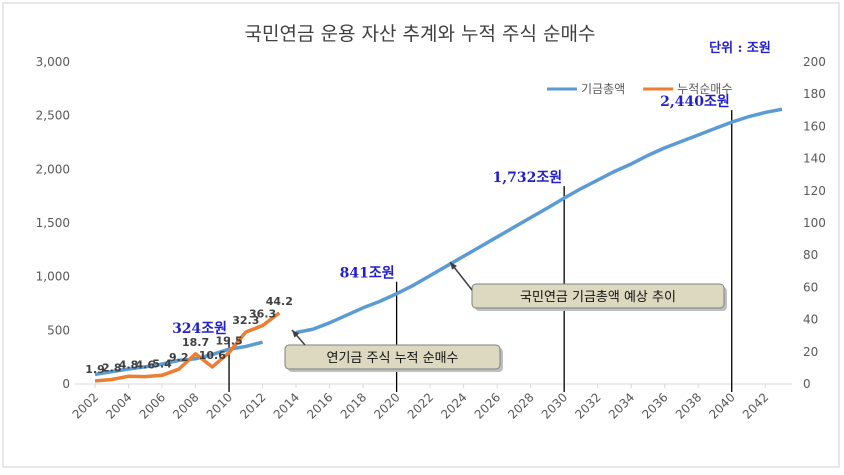 This screenshot has height=475, width=844. Describe the element at coordinates (245, 320) in the screenshot. I see `data-label: 32.3` at that location.